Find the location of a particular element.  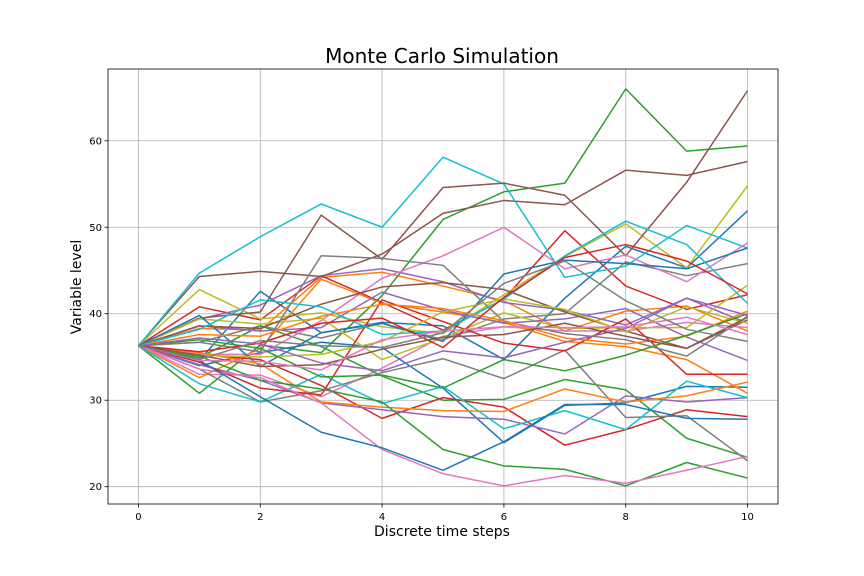

chart-title: Monte Carlo Simulation is located at coordinates (442, 56).